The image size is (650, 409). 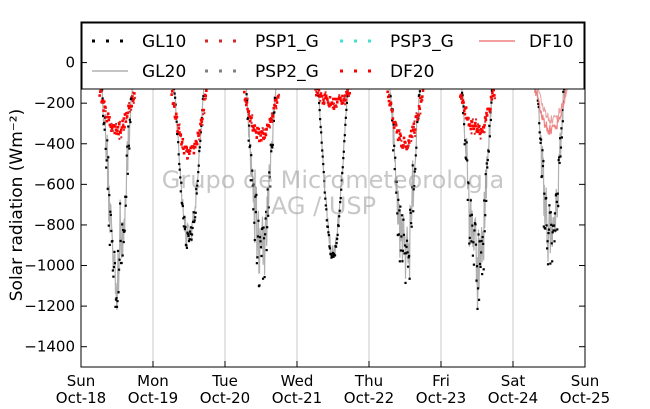 What do you see at coordinates (153, 398) in the screenshot?
I see `x-tick-date-label: Oct-19` at bounding box center [153, 398].